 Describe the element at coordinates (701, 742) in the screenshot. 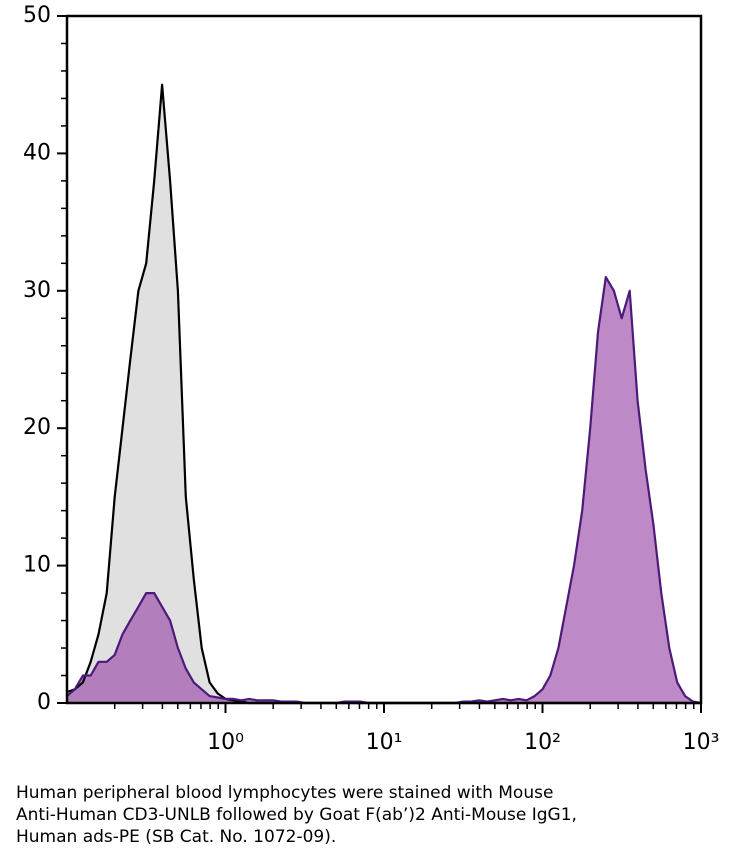

I see `x-tick-label: 10³` at that location.